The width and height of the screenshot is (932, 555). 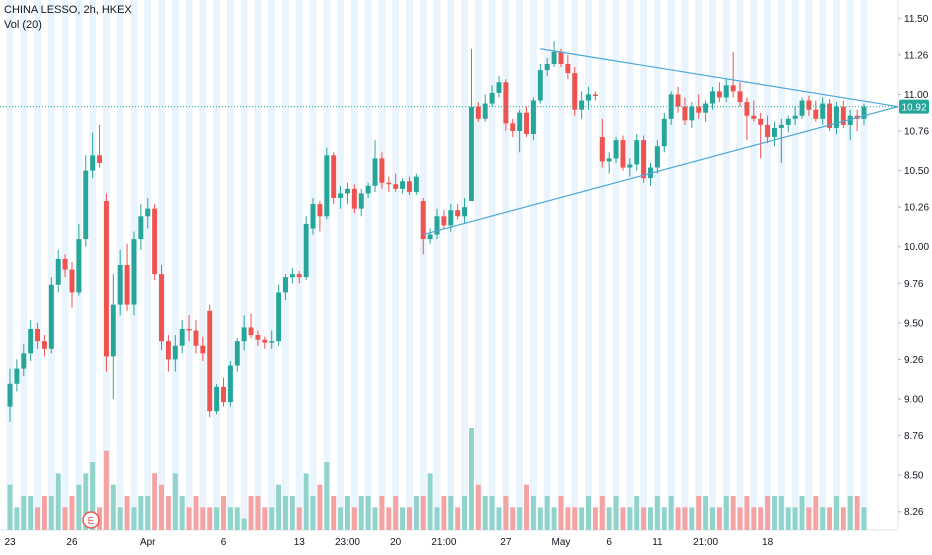 I want to click on x-tick-label: 18, so click(x=768, y=542).